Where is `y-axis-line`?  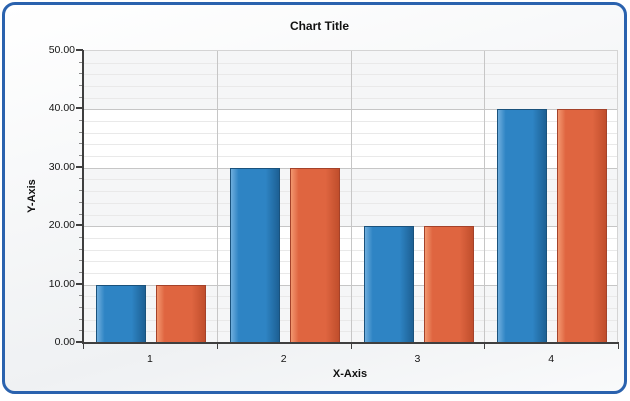
y-axis-line is located at coordinates (83, 196).